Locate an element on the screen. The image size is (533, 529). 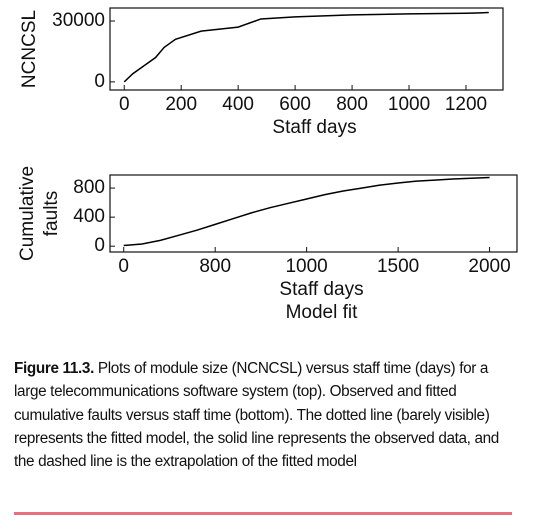
x-tick-label: 600 is located at coordinates (295, 104).